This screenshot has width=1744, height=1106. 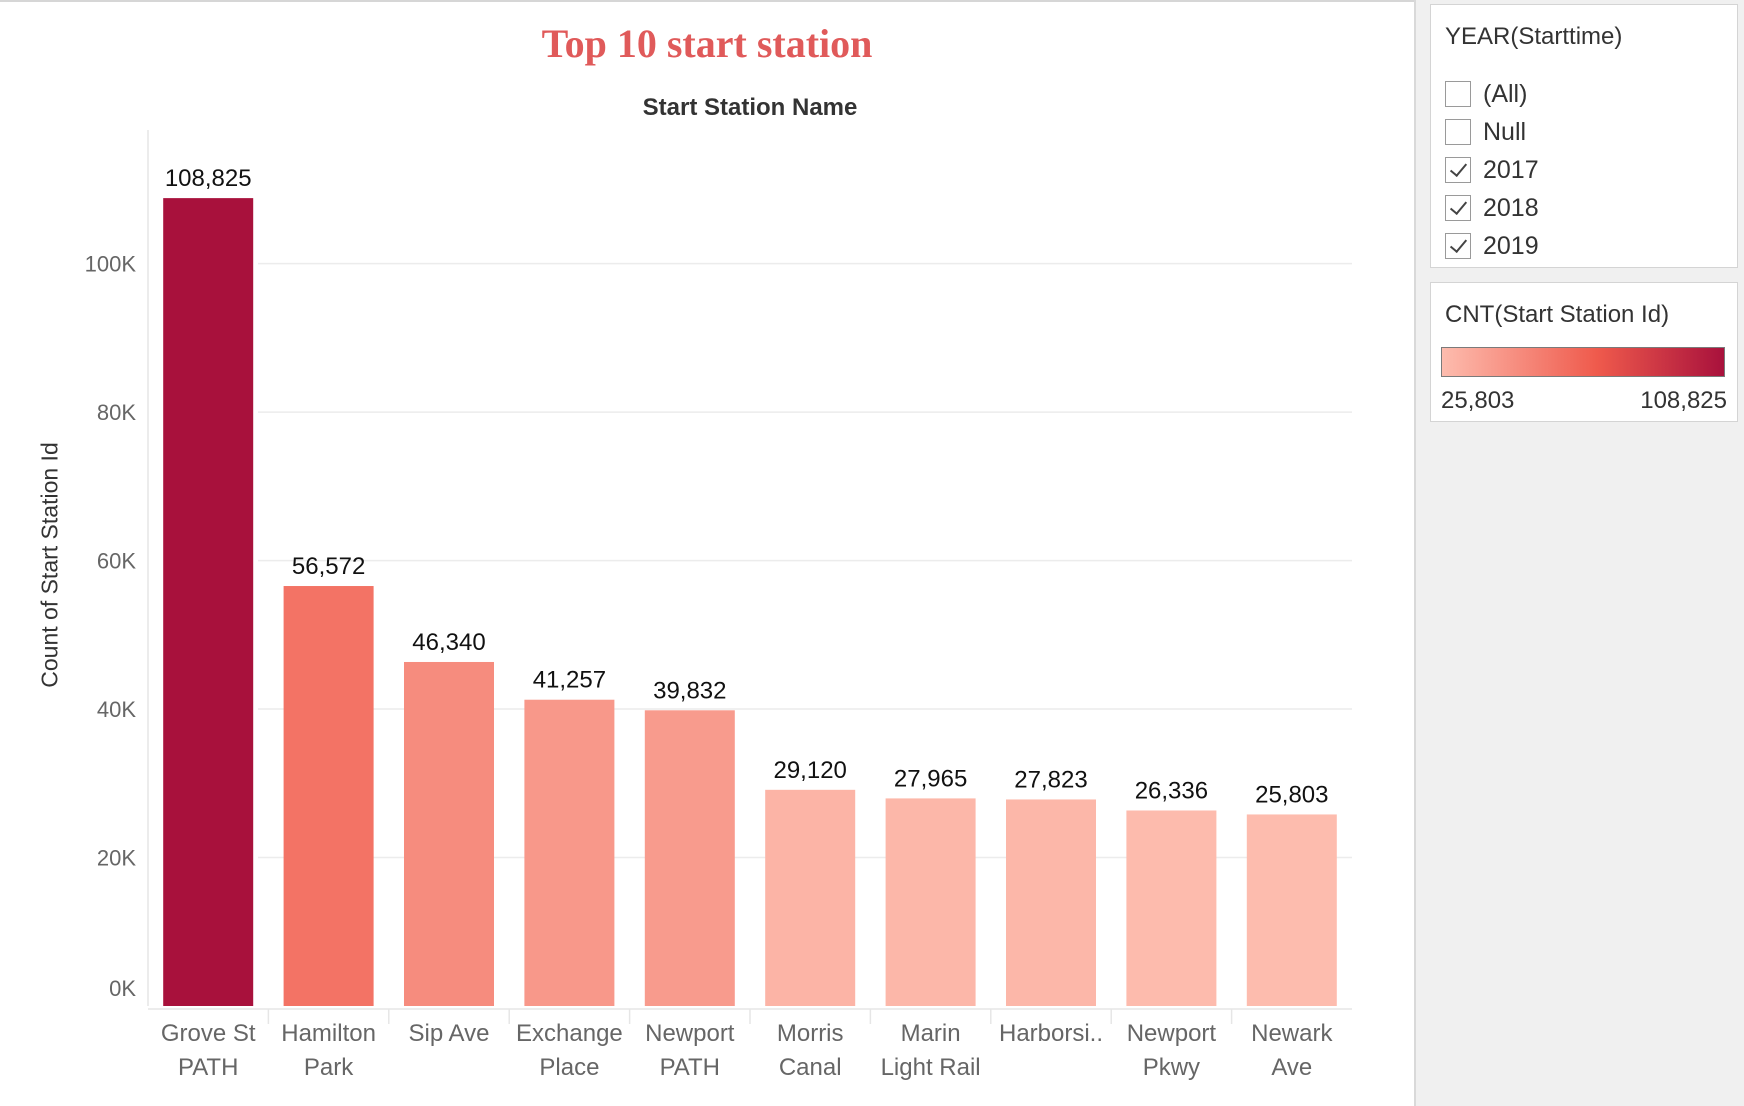 I want to click on bar-value-label: 56,572, so click(x=328, y=566).